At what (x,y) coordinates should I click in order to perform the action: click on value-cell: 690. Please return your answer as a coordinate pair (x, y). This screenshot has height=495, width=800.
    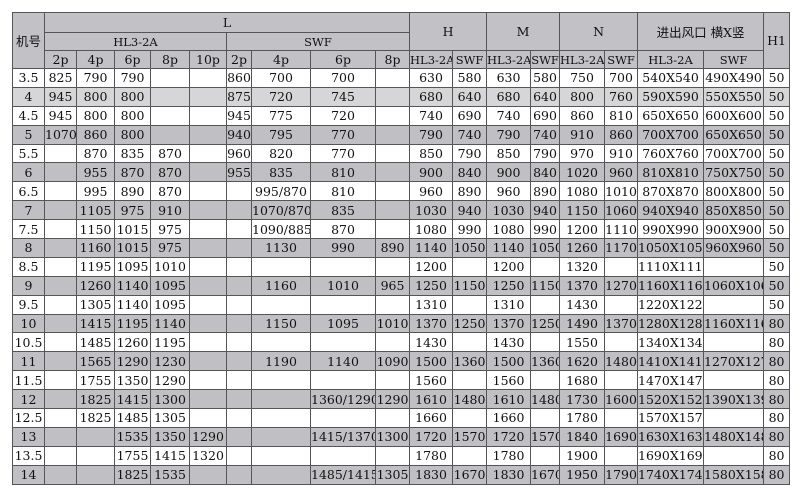
    Looking at the image, I should click on (470, 115).